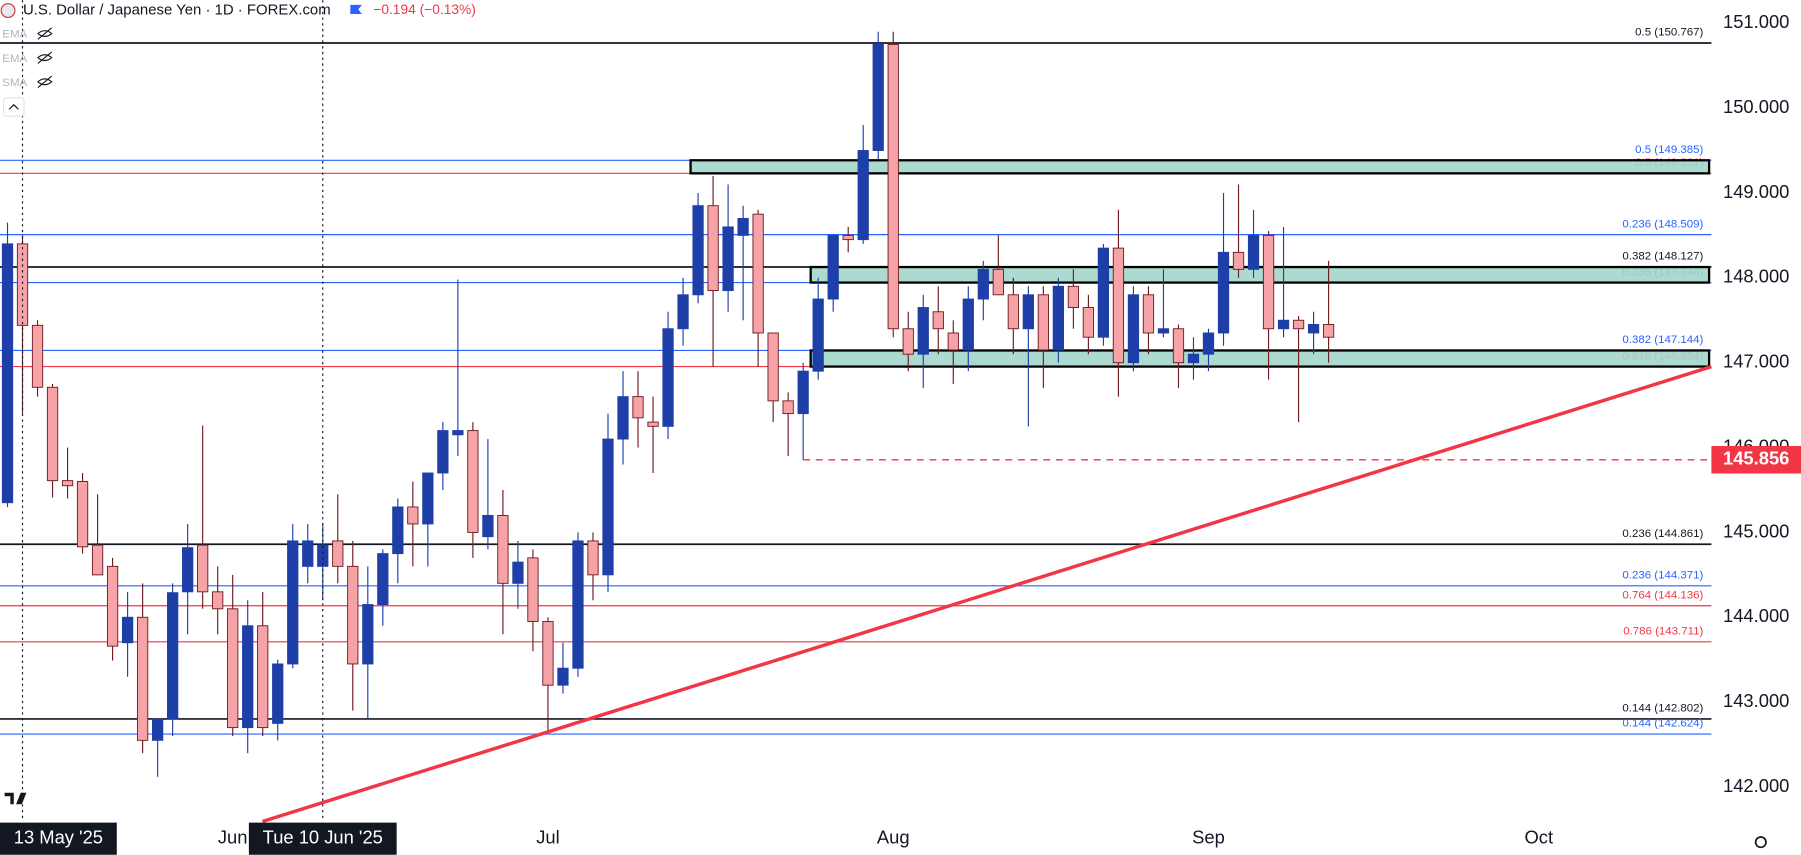 The image size is (1801, 855). Describe the element at coordinates (1662, 709) in the screenshot. I see `fib-level-label: 0.144 (142.802)` at that location.